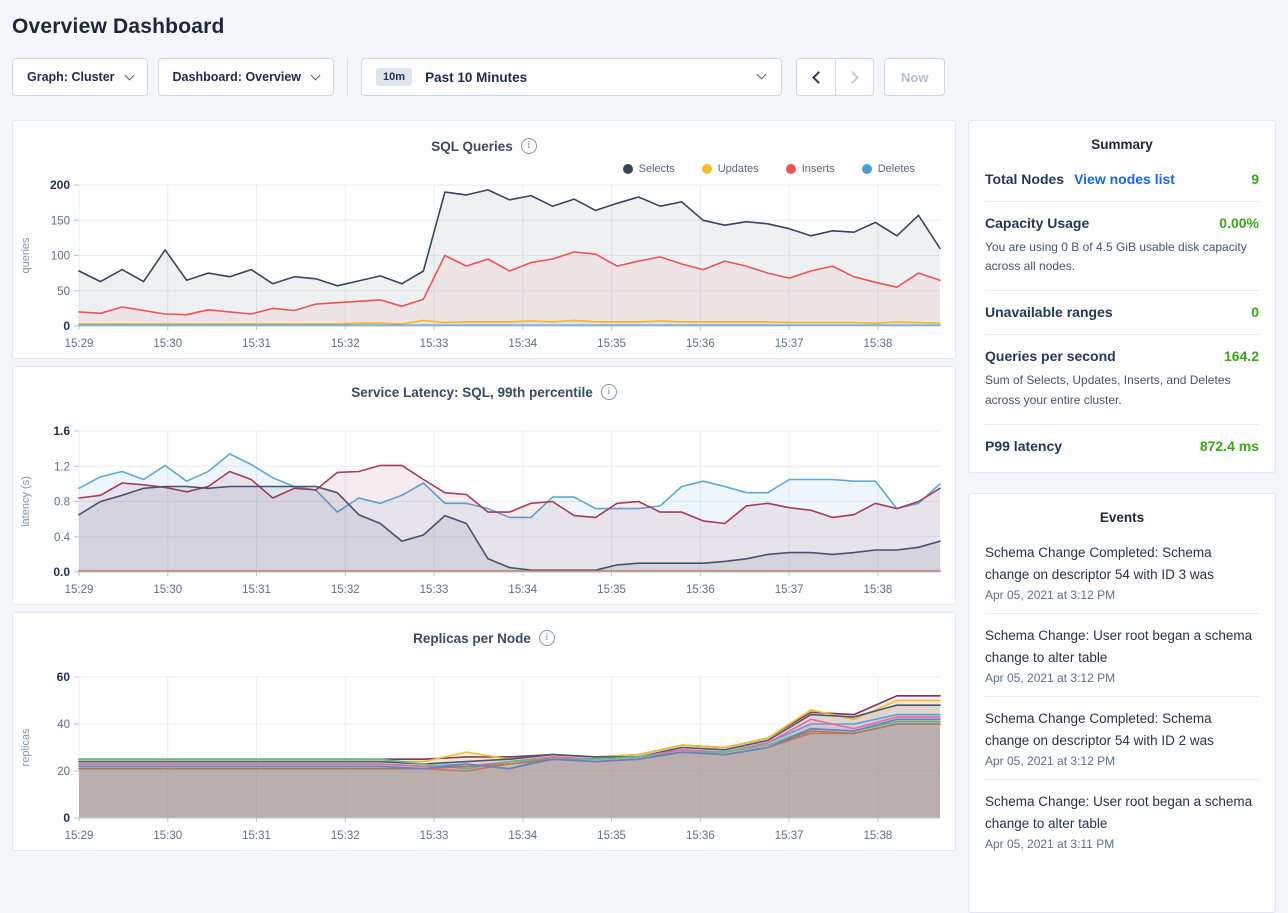 This screenshot has height=913, width=1288. Describe the element at coordinates (472, 638) in the screenshot. I see `chart-title: Replicas per Node` at that location.